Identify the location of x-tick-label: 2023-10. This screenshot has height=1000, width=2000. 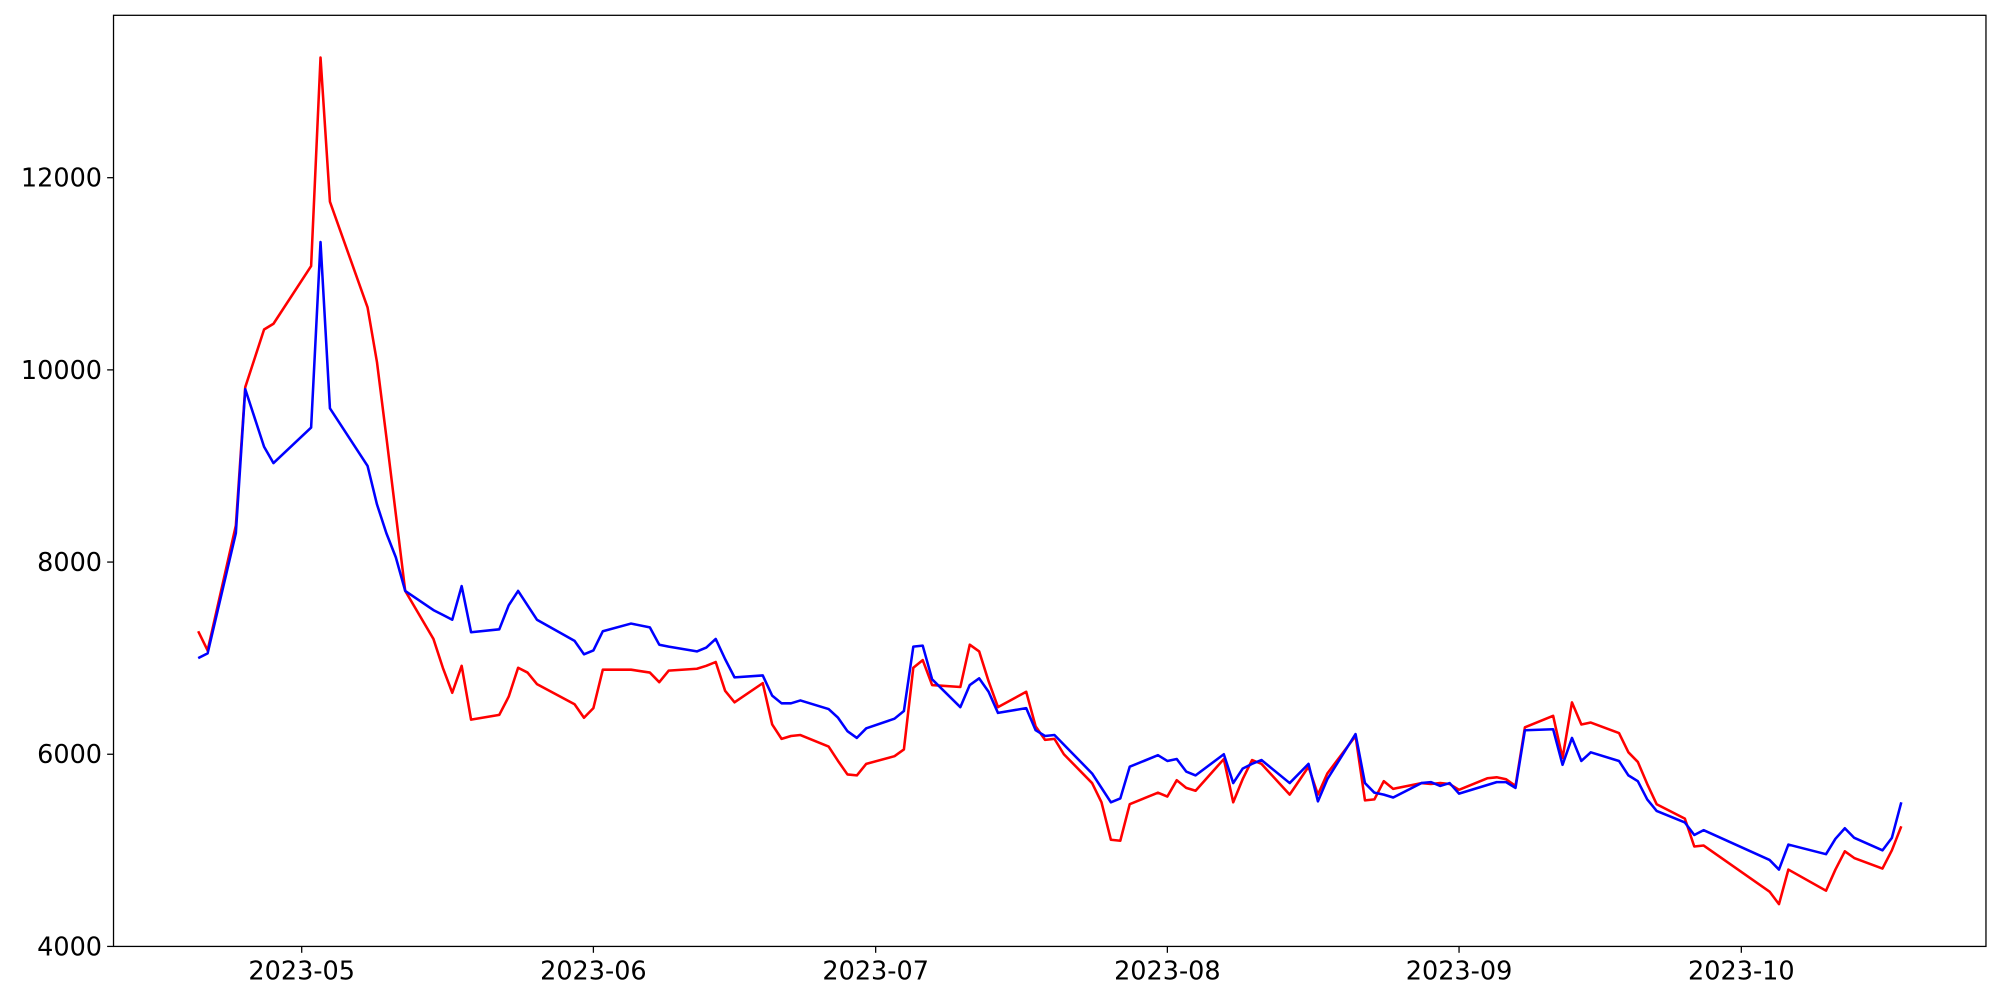
(1741, 972).